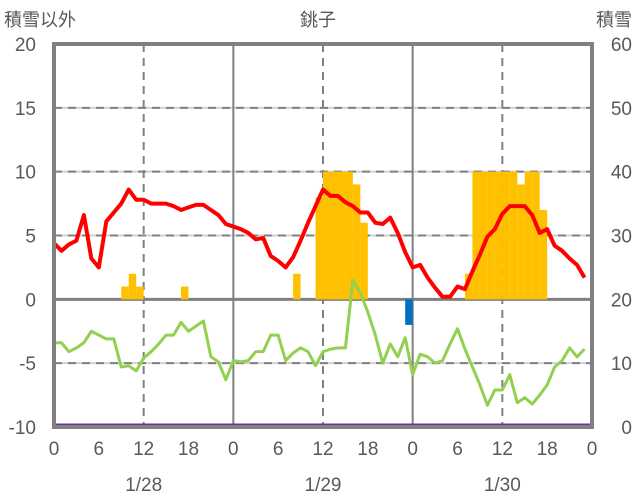 The image size is (636, 501). Describe the element at coordinates (25, 109) in the screenshot. I see `left-tick-label: 15` at that location.